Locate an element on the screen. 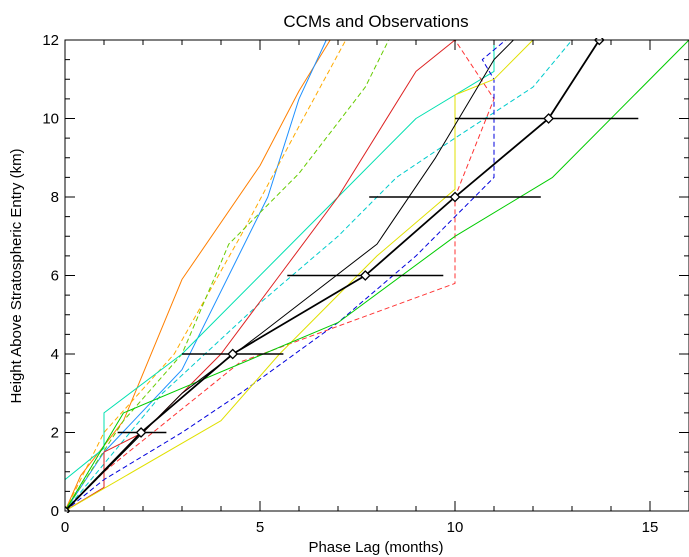  y-tick-label: 2 is located at coordinates (55, 433).